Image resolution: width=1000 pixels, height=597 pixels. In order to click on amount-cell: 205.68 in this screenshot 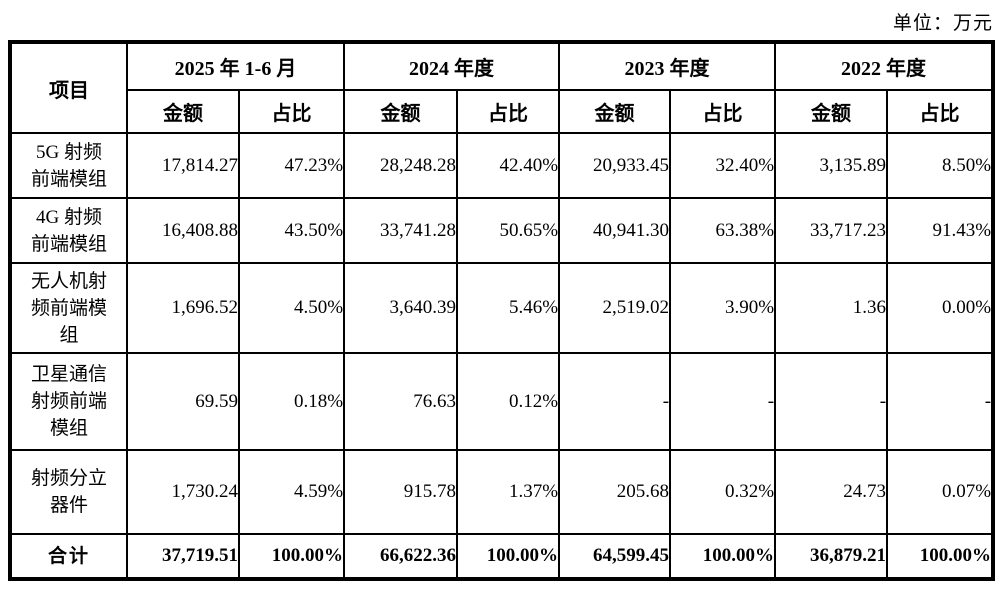, I will do `click(615, 492)`.